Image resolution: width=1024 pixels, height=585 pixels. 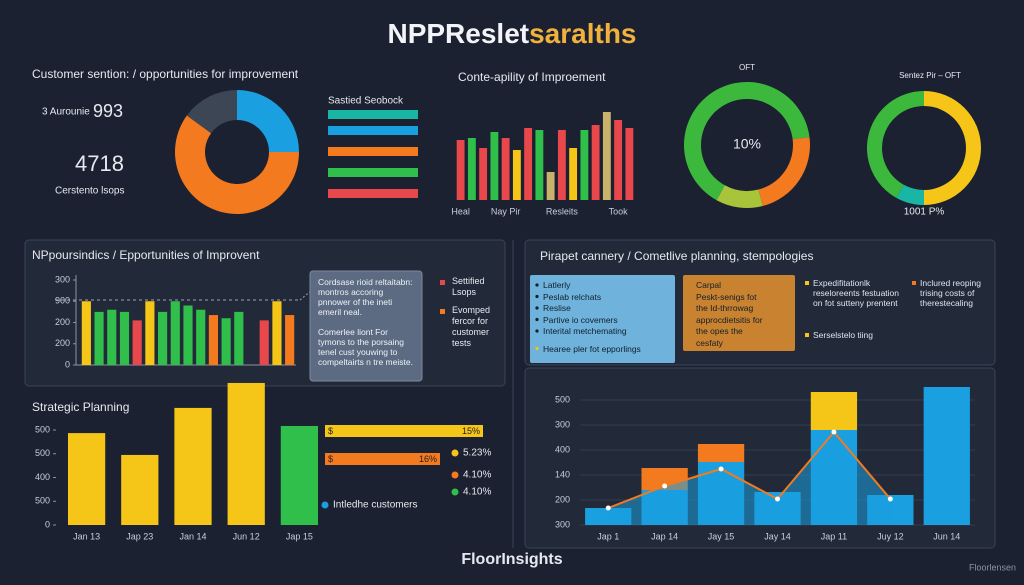 I want to click on line, so click(x=749, y=469).